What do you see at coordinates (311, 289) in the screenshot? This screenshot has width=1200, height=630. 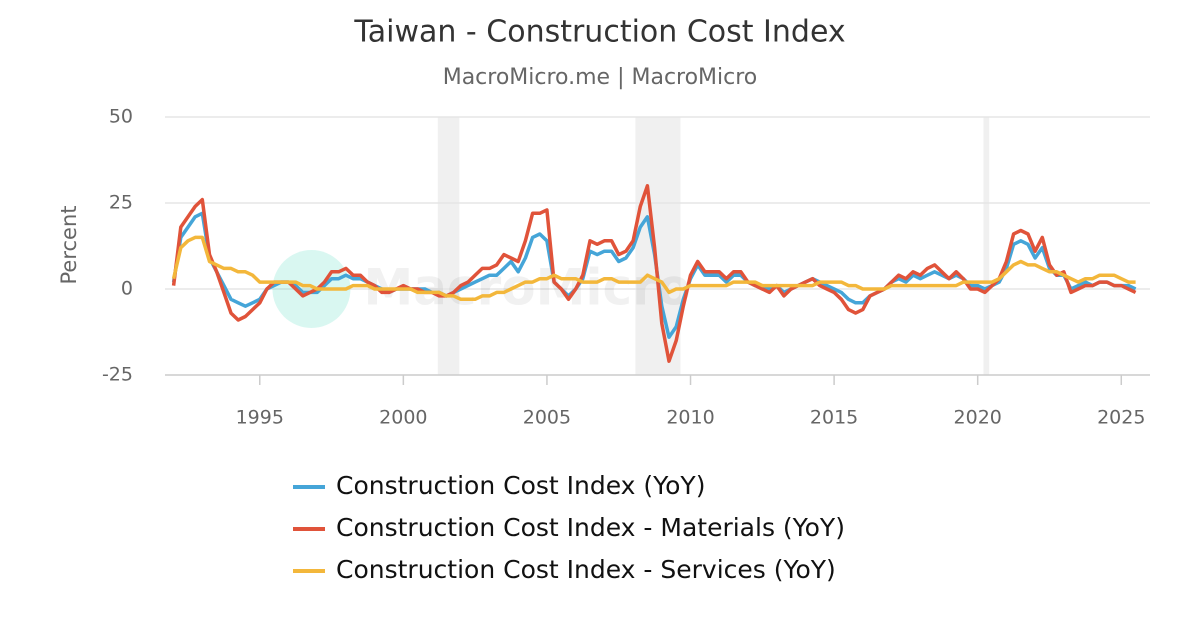 I see `watermark-logo` at bounding box center [311, 289].